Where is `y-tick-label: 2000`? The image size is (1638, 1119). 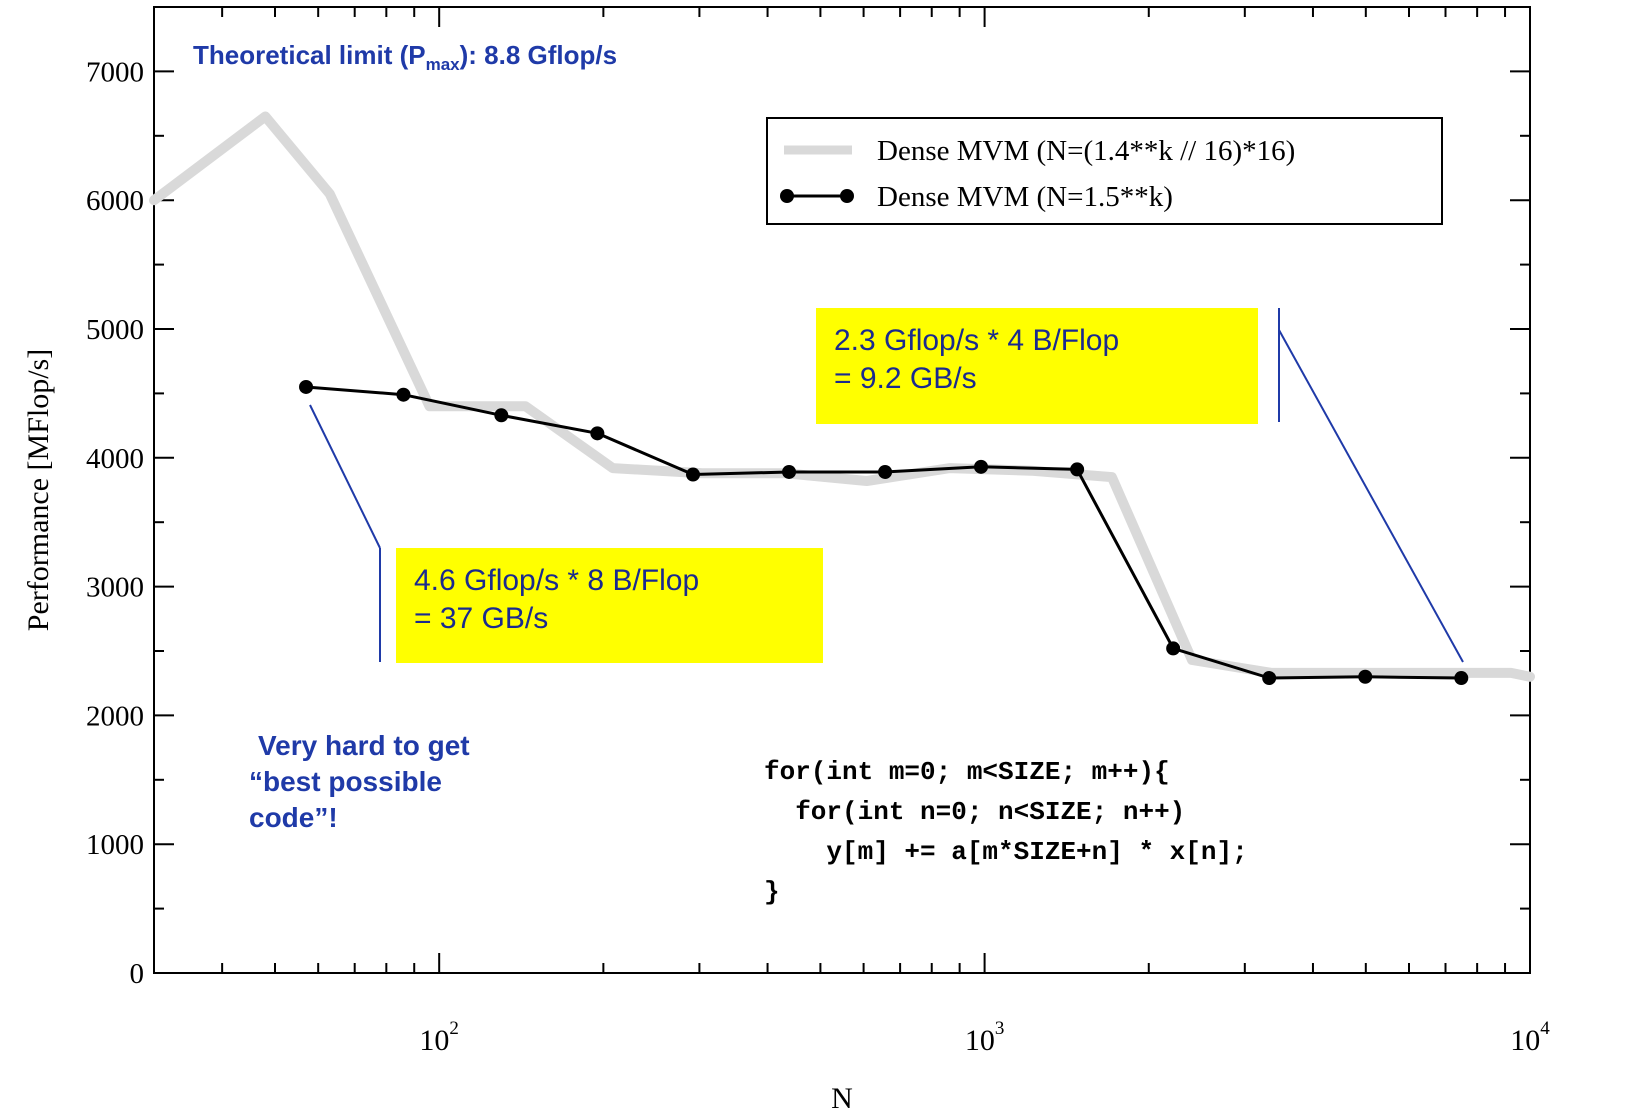 y-tick-label: 2000 is located at coordinates (115, 716).